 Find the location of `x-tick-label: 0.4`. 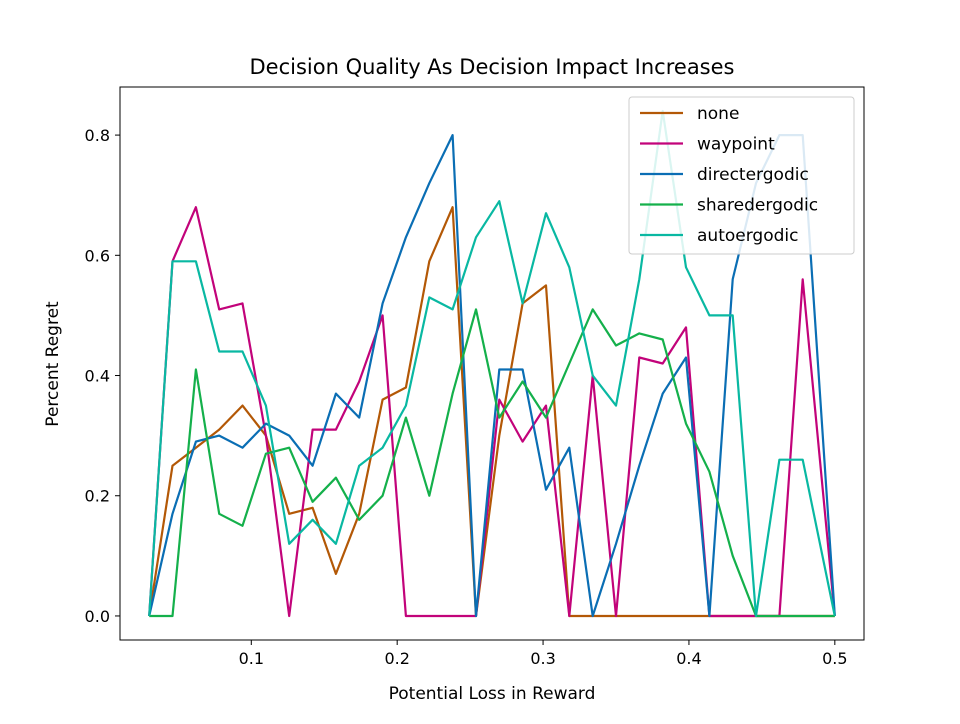

x-tick-label: 0.4 is located at coordinates (688, 658).